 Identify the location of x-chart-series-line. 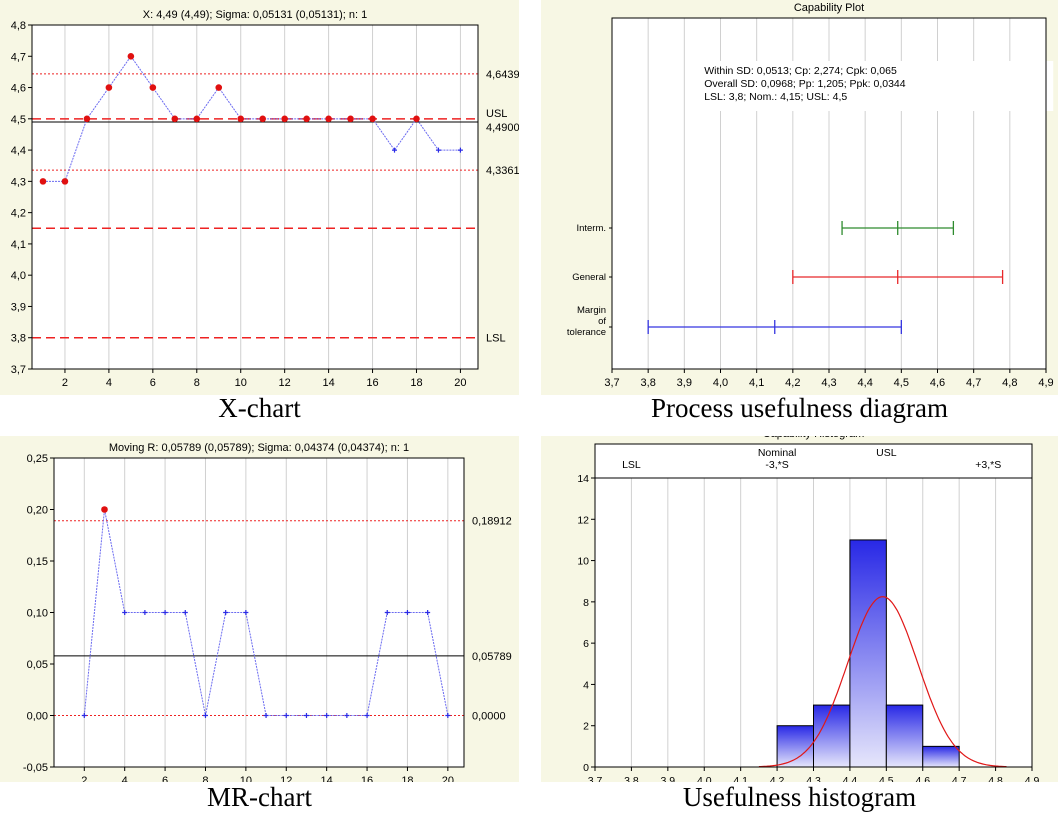
(251, 118).